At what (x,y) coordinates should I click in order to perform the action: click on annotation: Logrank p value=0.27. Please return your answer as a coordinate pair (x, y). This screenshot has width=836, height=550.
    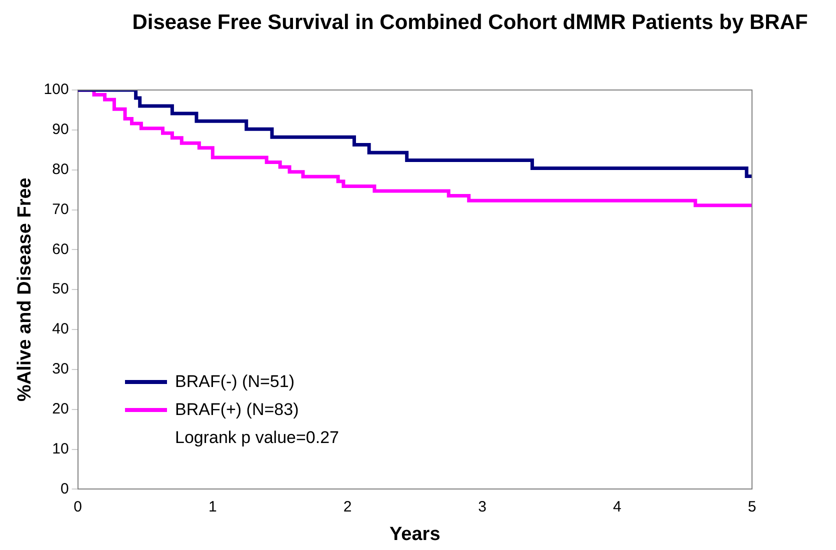
    Looking at the image, I should click on (257, 438).